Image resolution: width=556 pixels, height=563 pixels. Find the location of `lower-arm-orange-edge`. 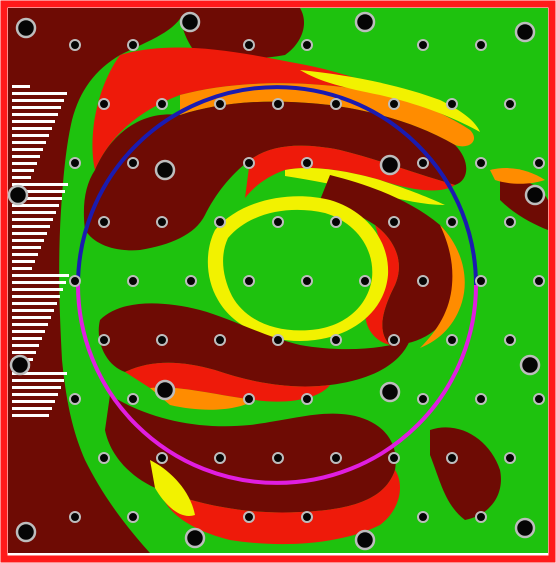

lower-arm-orange-edge is located at coordinates (202, 398).